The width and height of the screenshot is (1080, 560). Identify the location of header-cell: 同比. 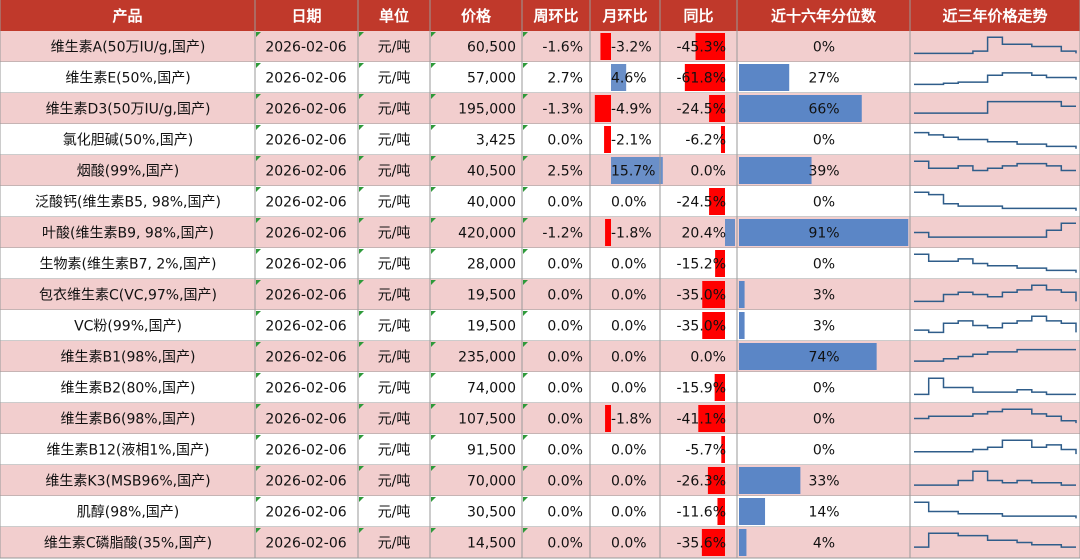
(698, 16).